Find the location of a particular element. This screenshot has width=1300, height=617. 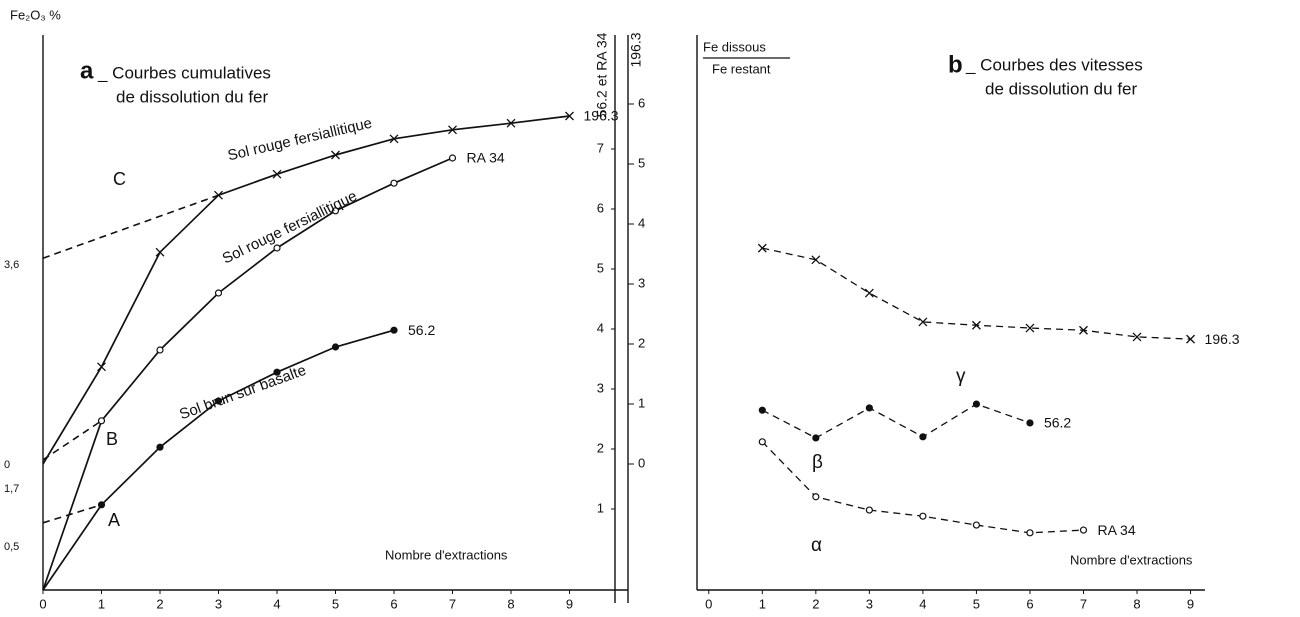

panel-label: a is located at coordinates (87, 70).